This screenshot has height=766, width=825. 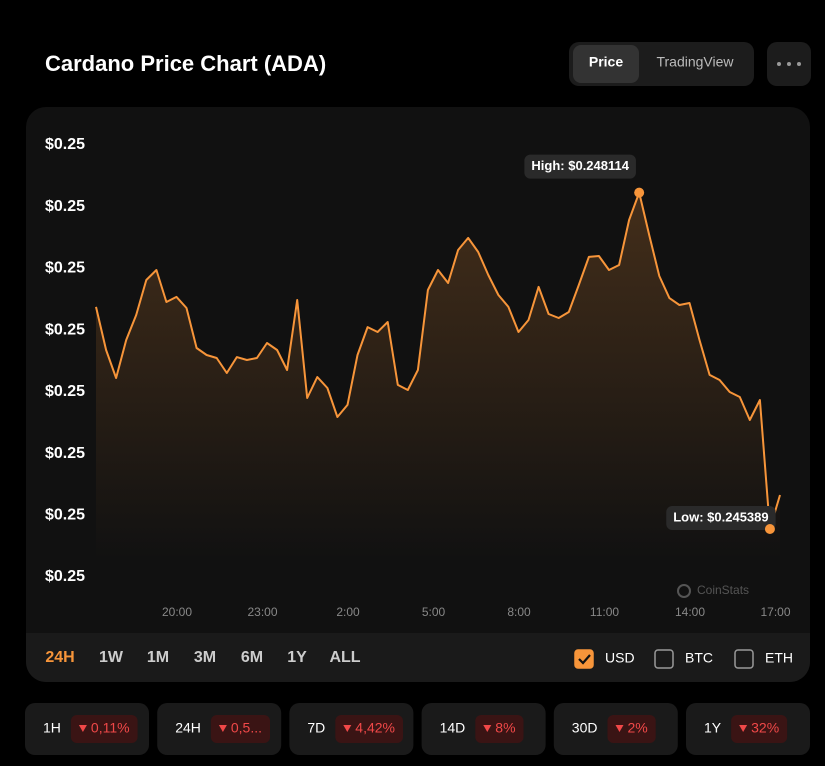 What do you see at coordinates (639, 192) in the screenshot?
I see `high-marker` at bounding box center [639, 192].